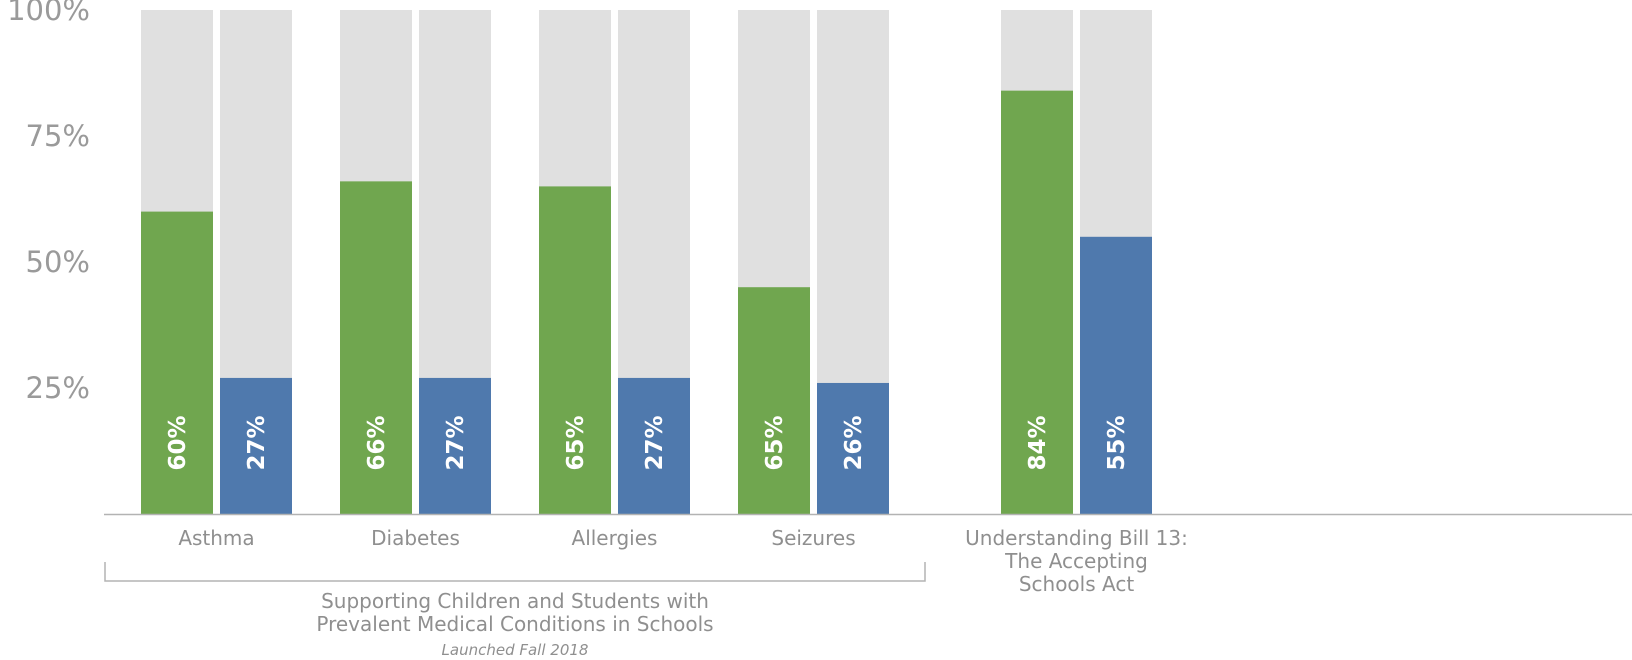  Describe the element at coordinates (1076, 538) in the screenshot. I see `category-label: Understanding Bill 13:` at that location.